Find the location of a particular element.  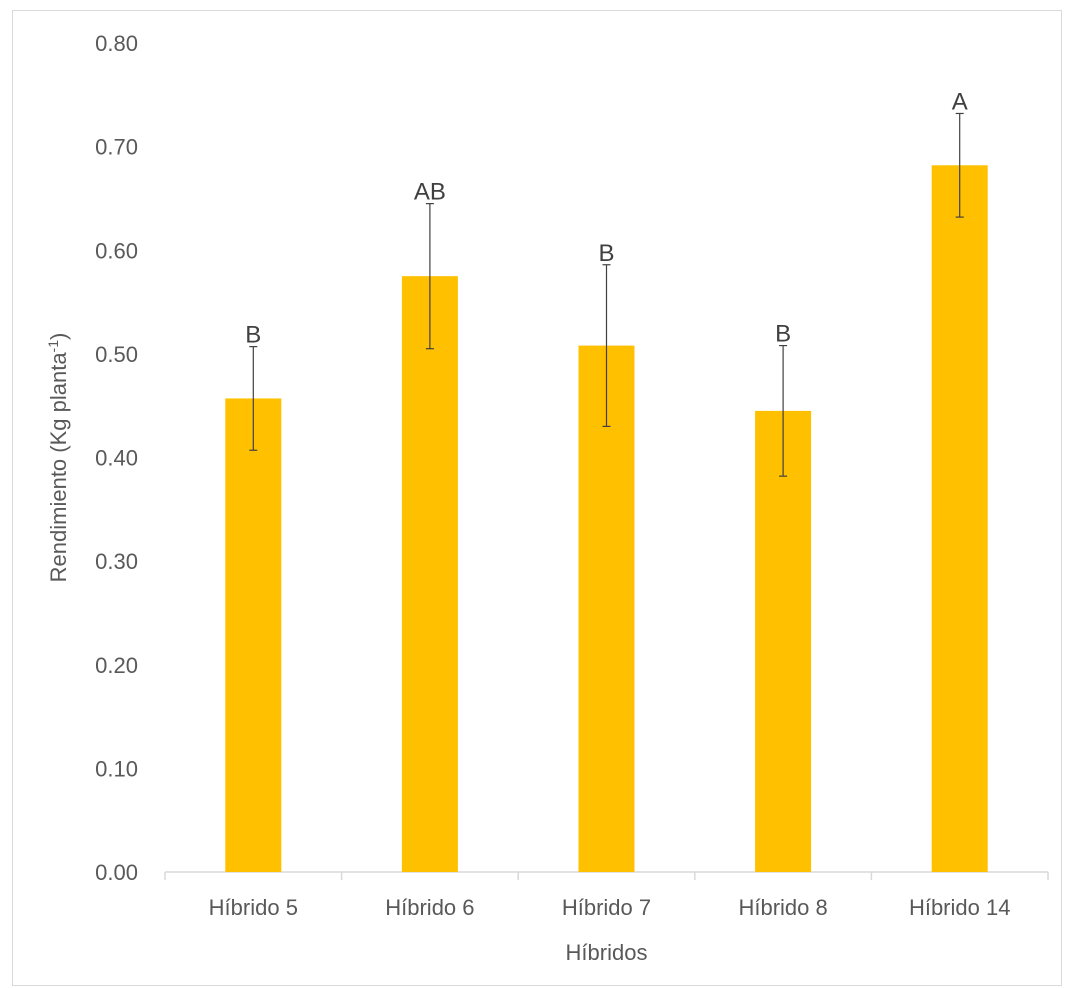

y-tick-label: 0.20 is located at coordinates (116, 665).